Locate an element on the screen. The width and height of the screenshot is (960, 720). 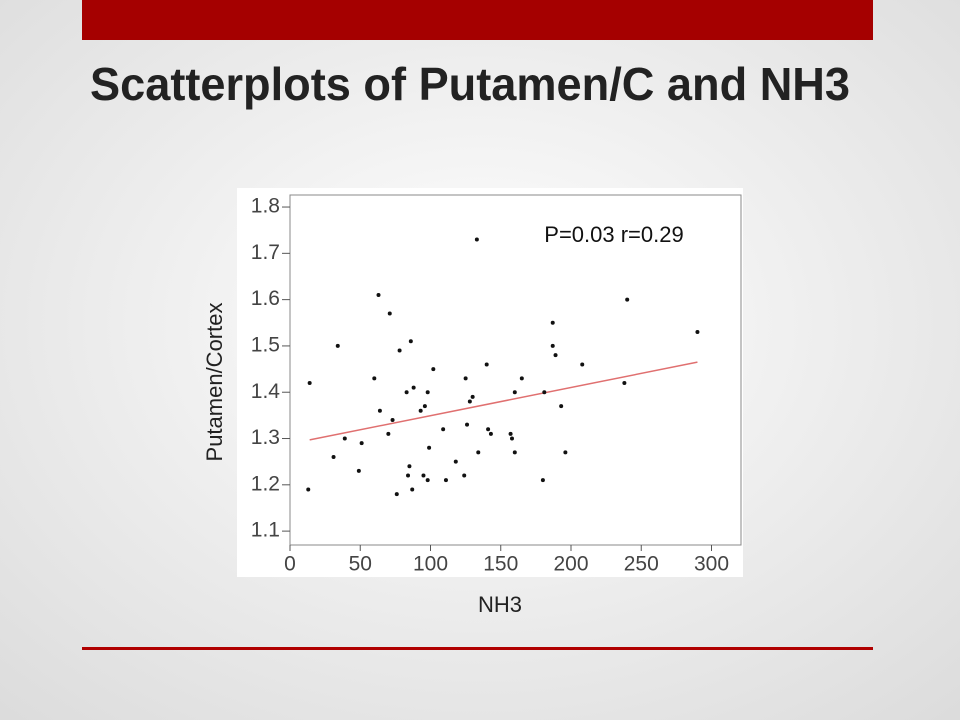
x-tick-label: 100 is located at coordinates (430, 564).